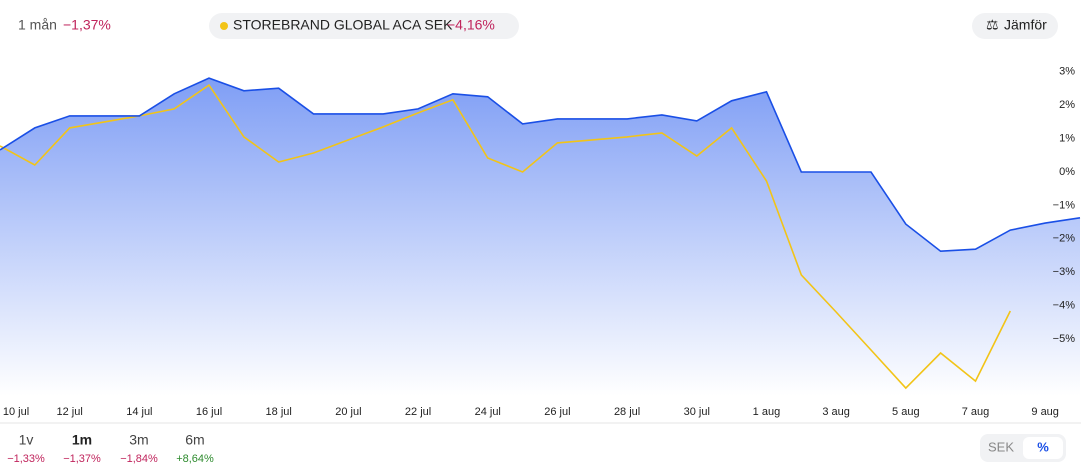 The height and width of the screenshot is (472, 1081). Describe the element at coordinates (1064, 205) in the screenshot. I see `y-tick-label: −1%` at that location.